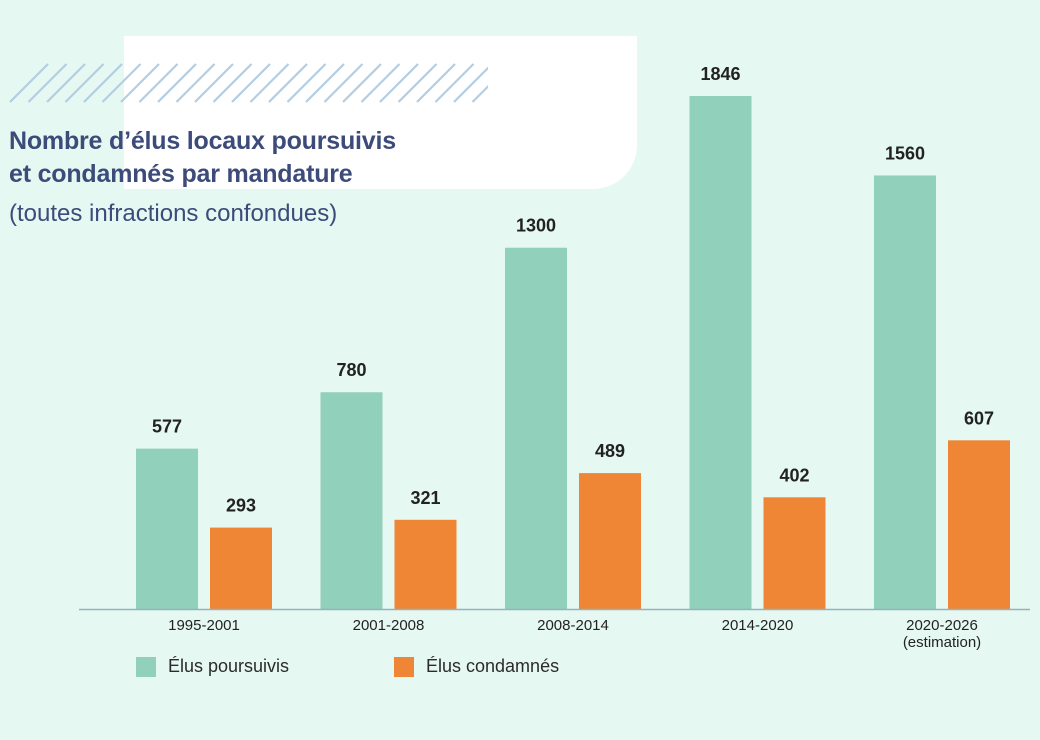 The width and height of the screenshot is (1040, 740). I want to click on legend-label-poursuivis: Élus poursuivis, so click(229, 666).